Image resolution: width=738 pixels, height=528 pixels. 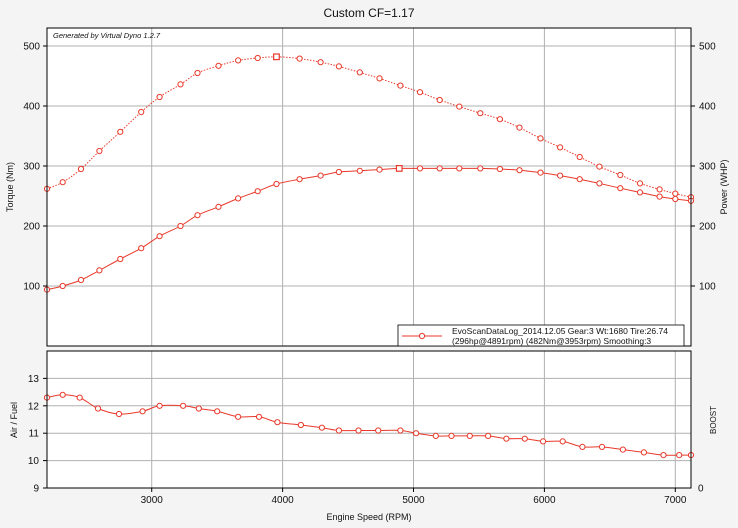 I want to click on boost-tick-label: 0, so click(x=701, y=489).